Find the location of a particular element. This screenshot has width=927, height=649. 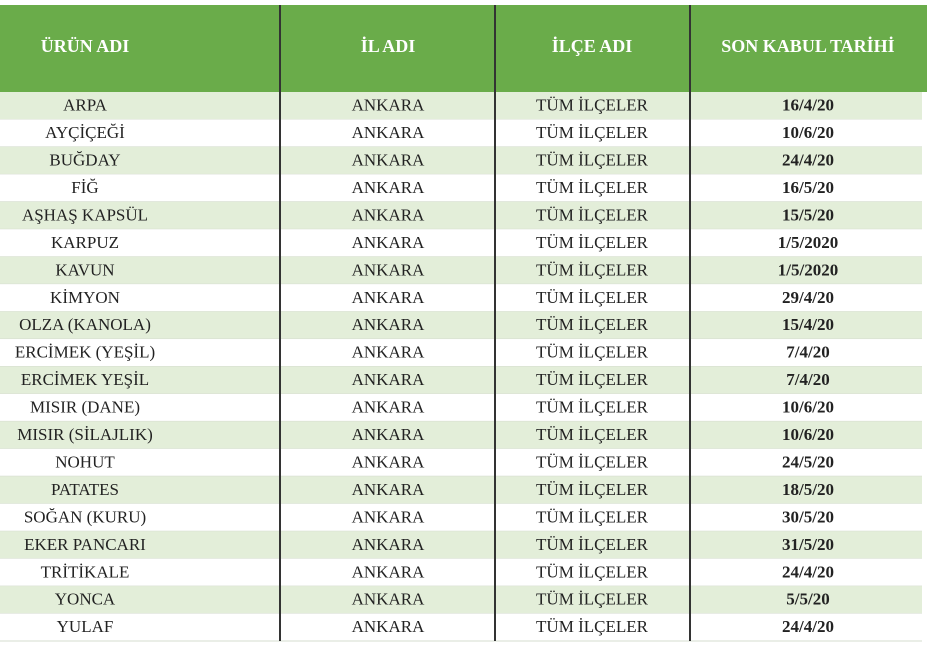

cell: 16/5/20 is located at coordinates (808, 187).